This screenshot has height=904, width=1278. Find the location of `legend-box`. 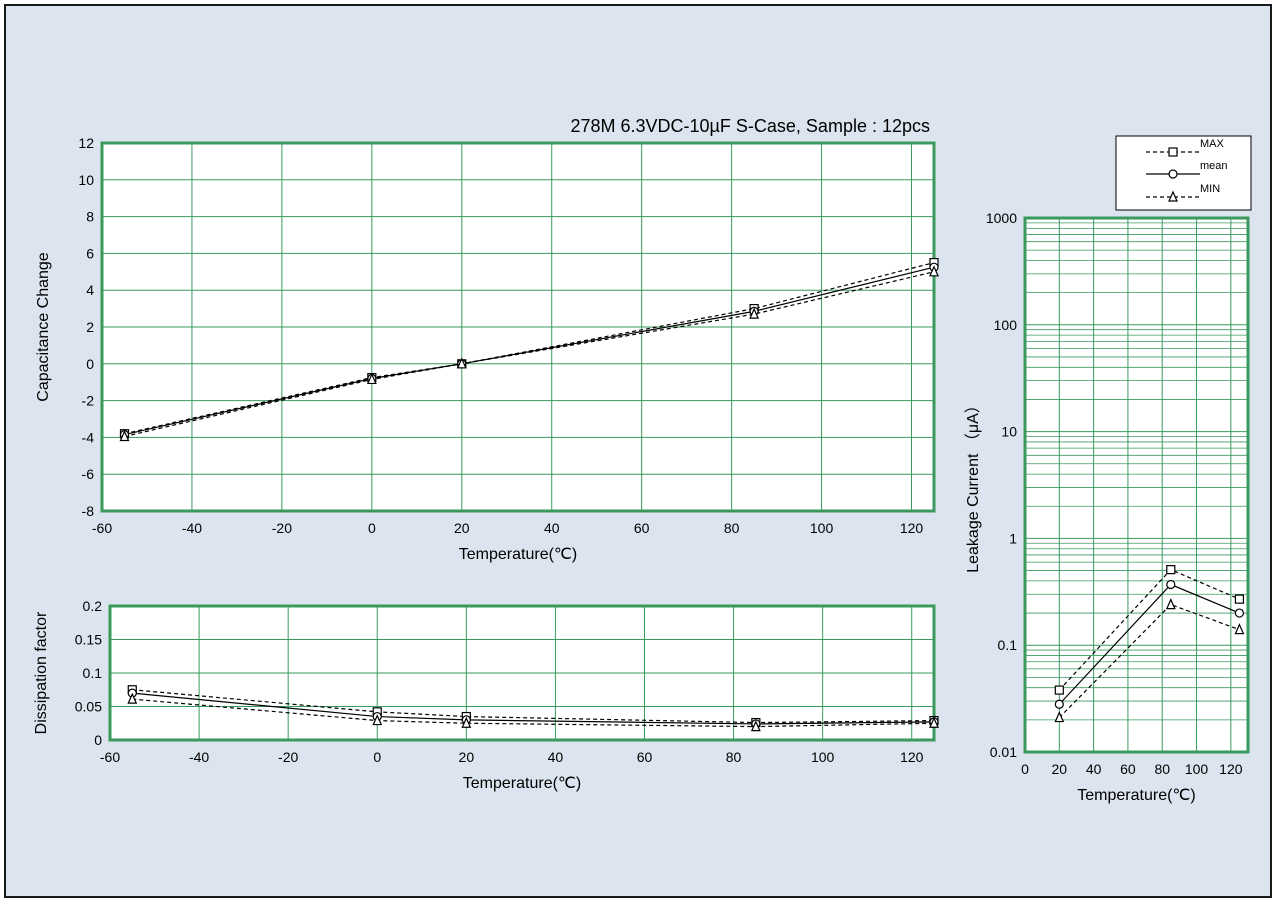

legend-box is located at coordinates (1183, 173).